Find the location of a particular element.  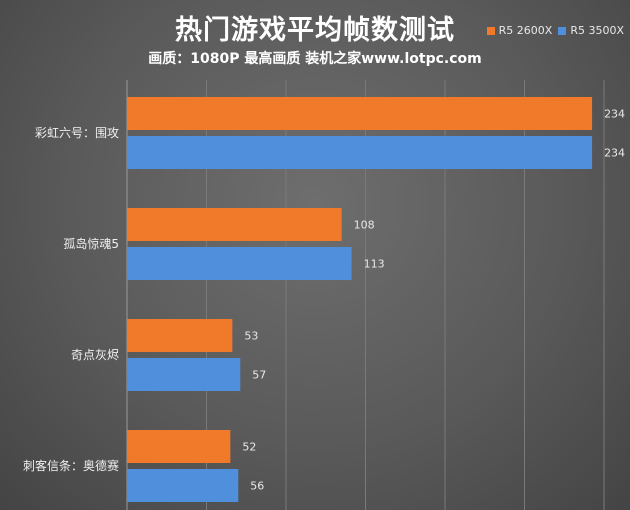

value-label-0-series-0: 234 is located at coordinates (614, 114).